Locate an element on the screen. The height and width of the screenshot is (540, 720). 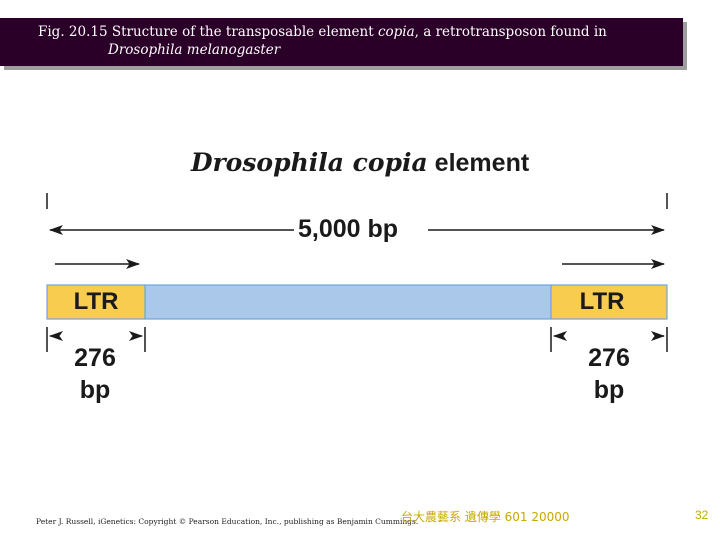
total-length-label: 5,000 bp is located at coordinates (348, 229).